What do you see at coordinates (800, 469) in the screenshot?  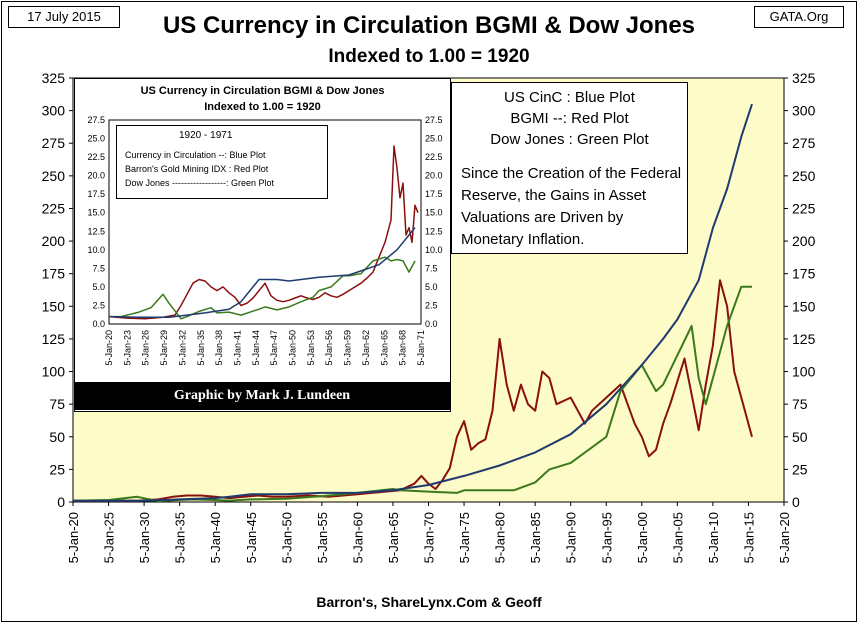 I see `y-tick-label: 25` at bounding box center [800, 469].